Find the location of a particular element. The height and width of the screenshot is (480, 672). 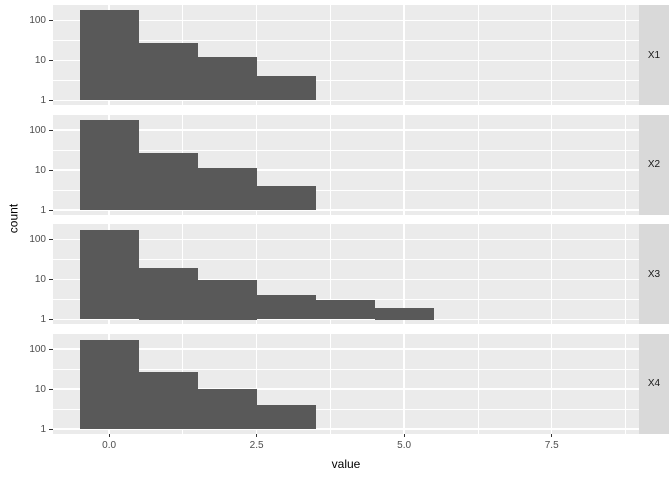

facet-strip-label: X3 is located at coordinates (654, 274).